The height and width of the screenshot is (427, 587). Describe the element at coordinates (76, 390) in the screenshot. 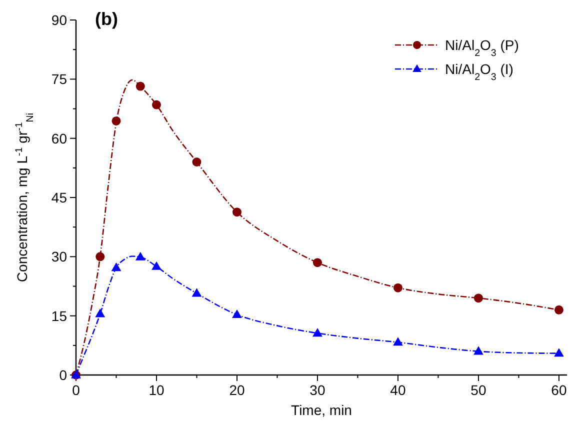

I see `x-tick-label: 0` at that location.